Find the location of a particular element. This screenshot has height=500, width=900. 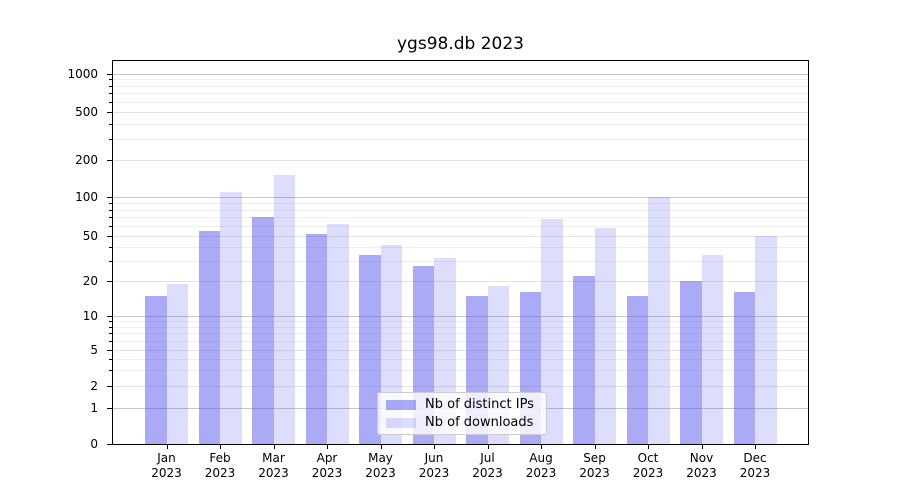

x-tick-label: Dec 2023 is located at coordinates (755, 466).